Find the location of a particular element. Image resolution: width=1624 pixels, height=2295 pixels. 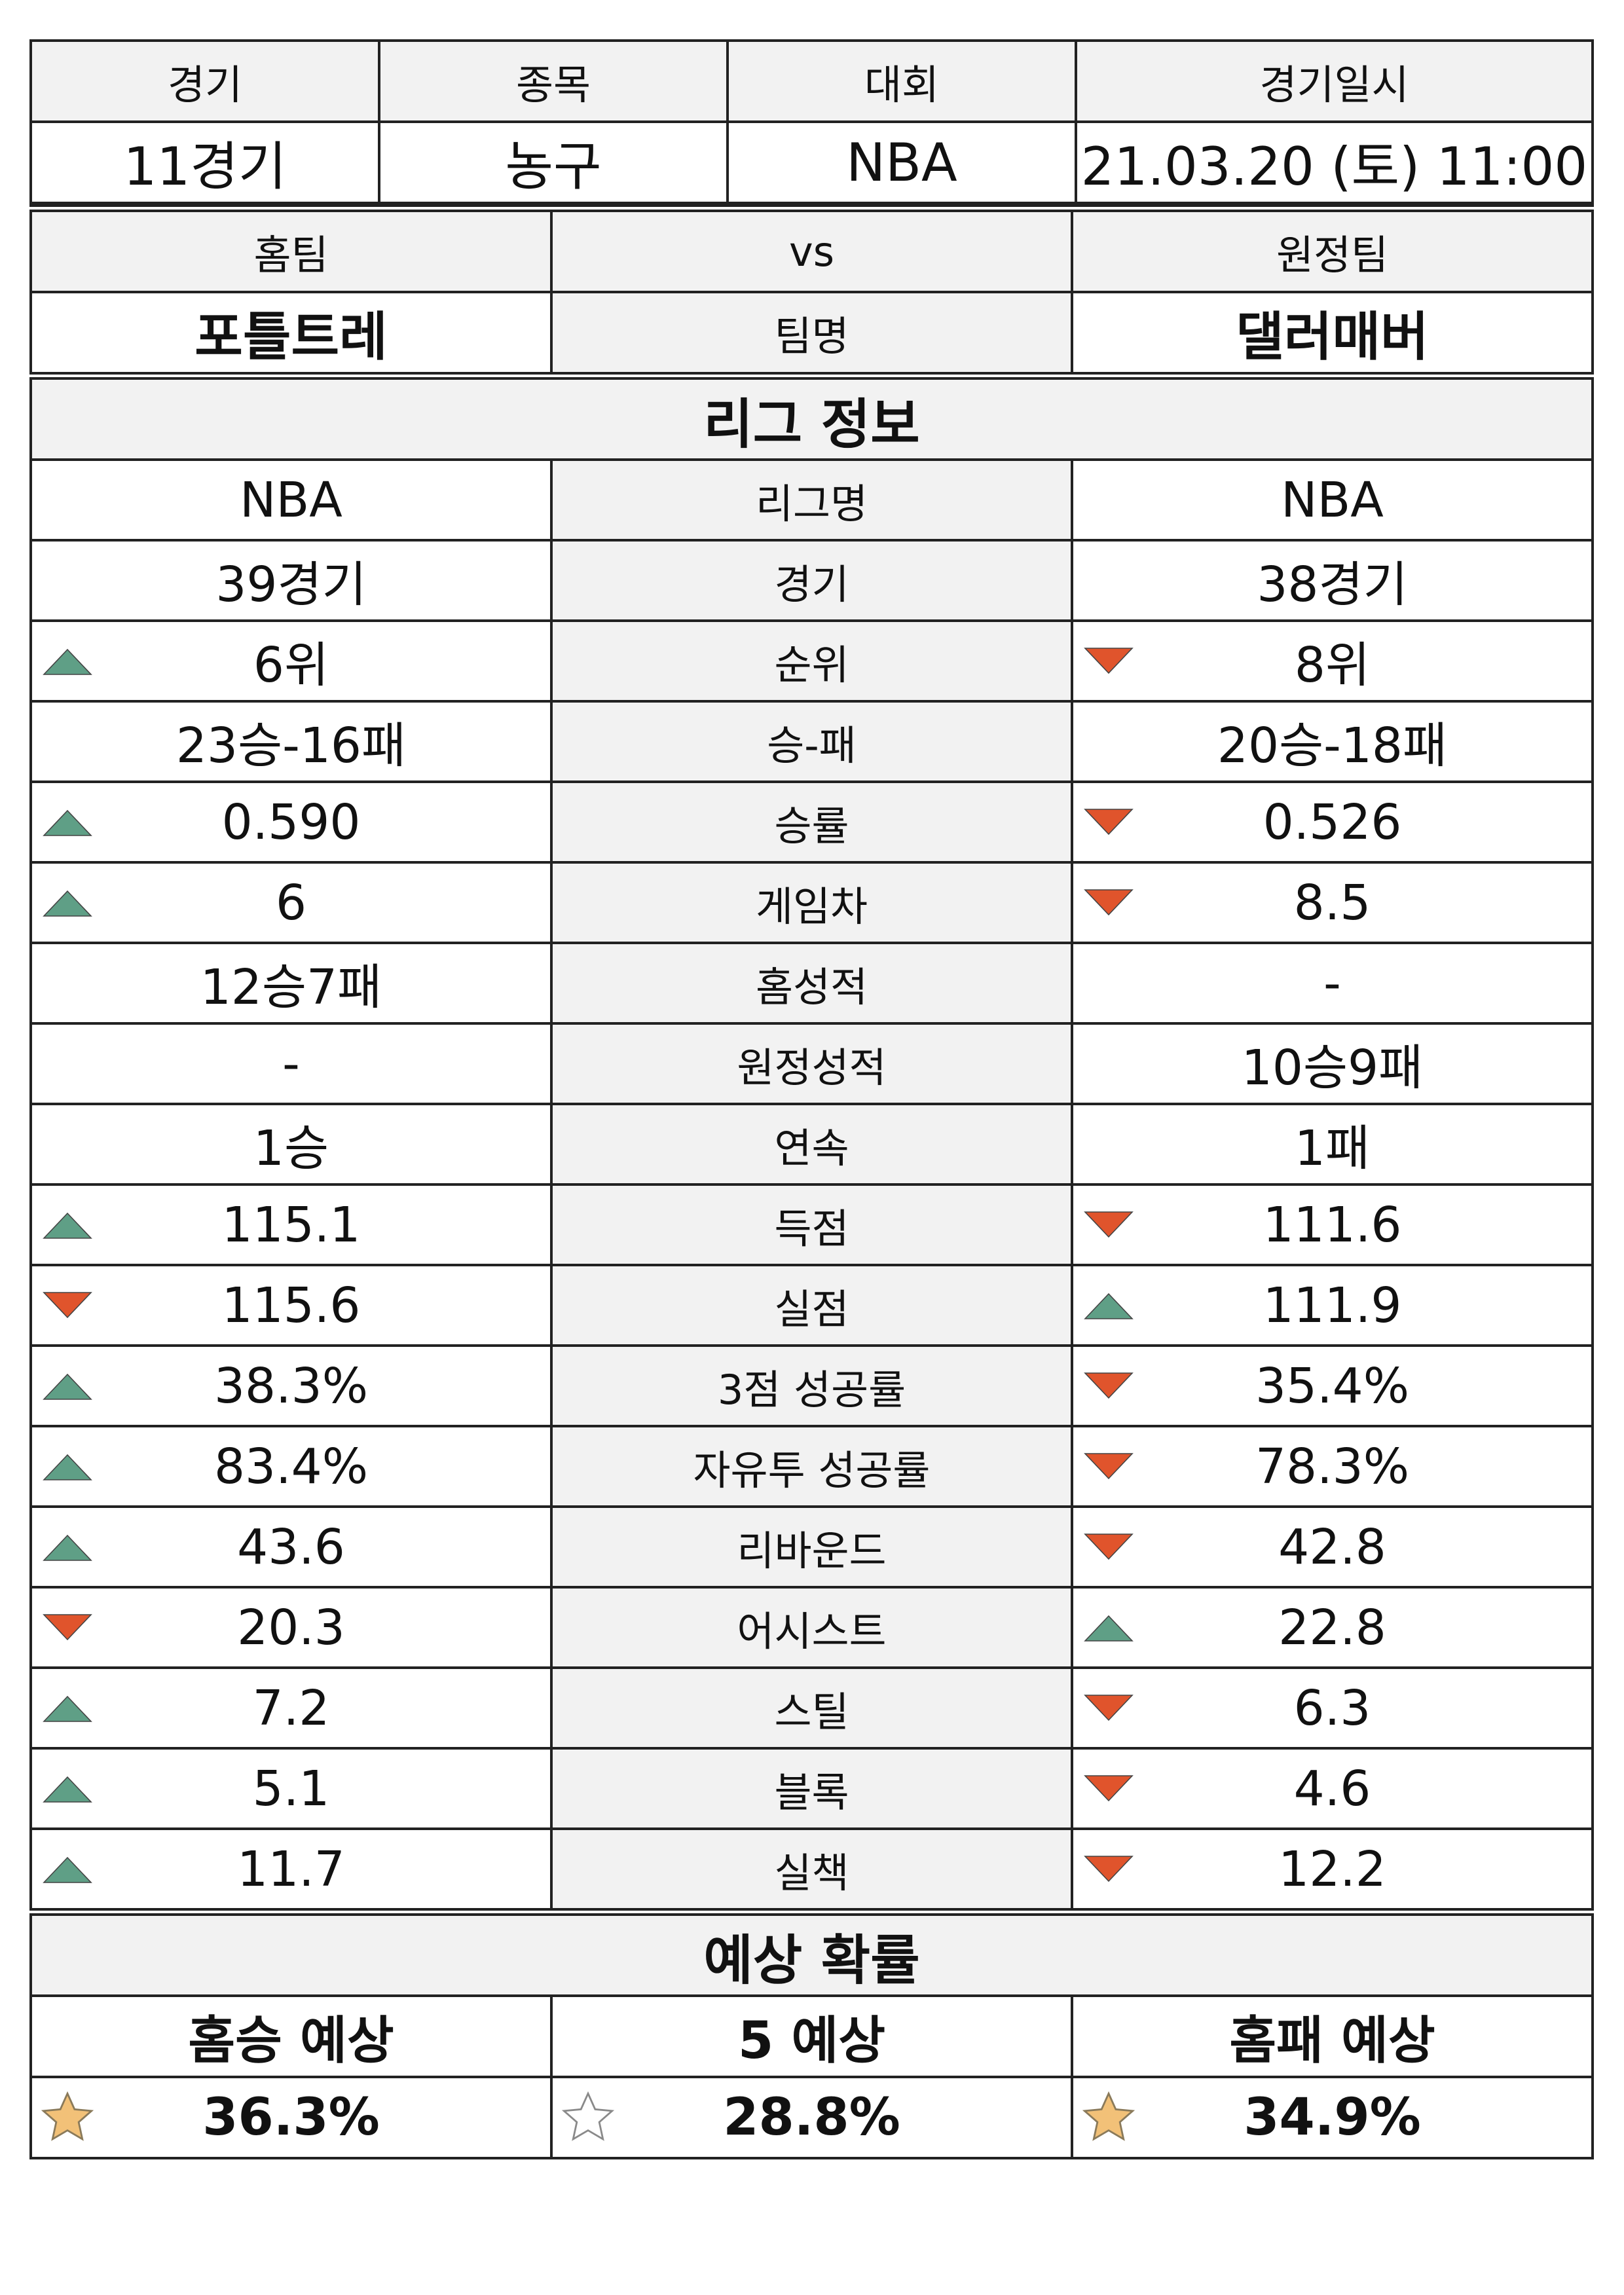

match-info-value-row: 11경기 농구 NBA 21.03.20 (토) 11:00 is located at coordinates (811, 162).